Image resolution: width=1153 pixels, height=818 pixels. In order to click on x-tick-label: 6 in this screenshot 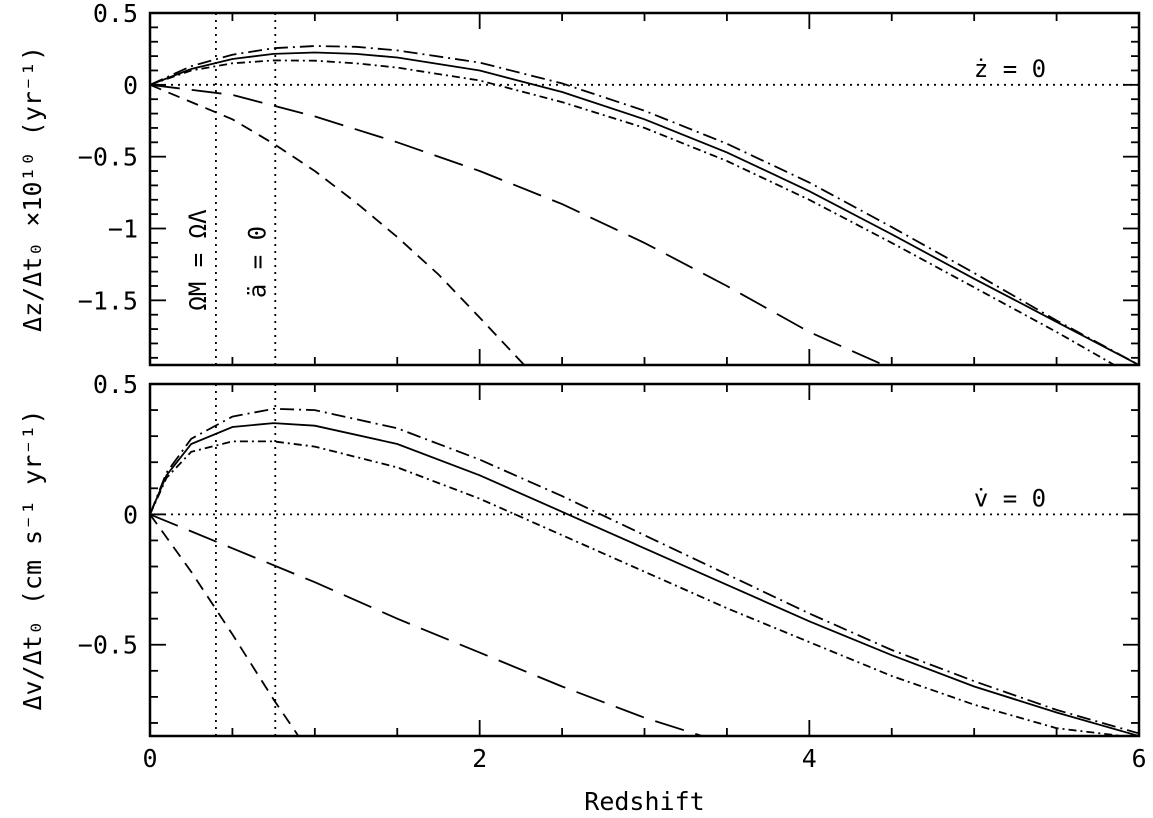, I will do `click(1138, 758)`.